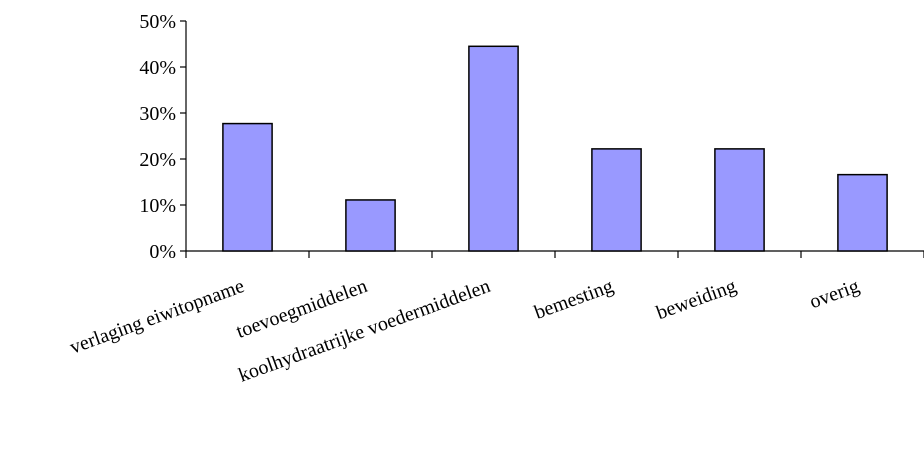 Image resolution: width=924 pixels, height=465 pixels. What do you see at coordinates (157, 114) in the screenshot?
I see `y-tick-label: 30%` at bounding box center [157, 114].